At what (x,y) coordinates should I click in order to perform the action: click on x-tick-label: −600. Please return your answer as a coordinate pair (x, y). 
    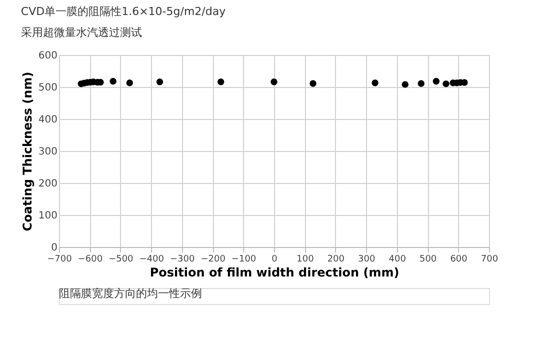
    Looking at the image, I should click on (90, 259).